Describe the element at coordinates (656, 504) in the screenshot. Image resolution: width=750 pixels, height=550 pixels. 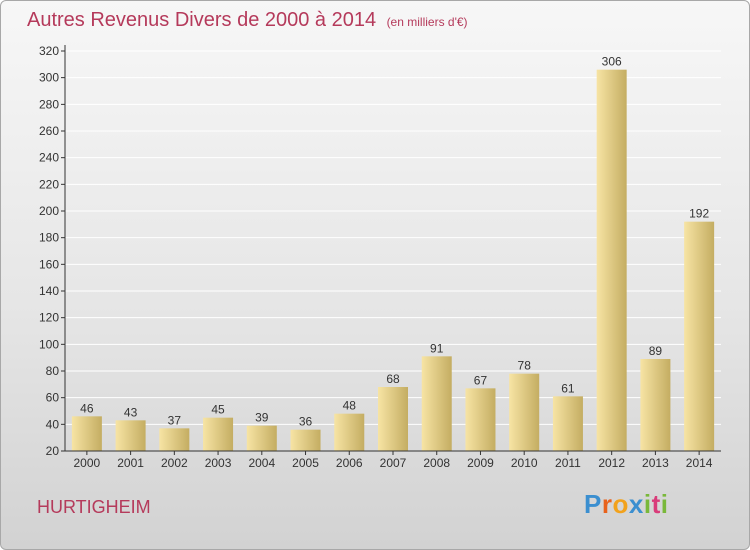
I see `logo-letter: t` at that location.